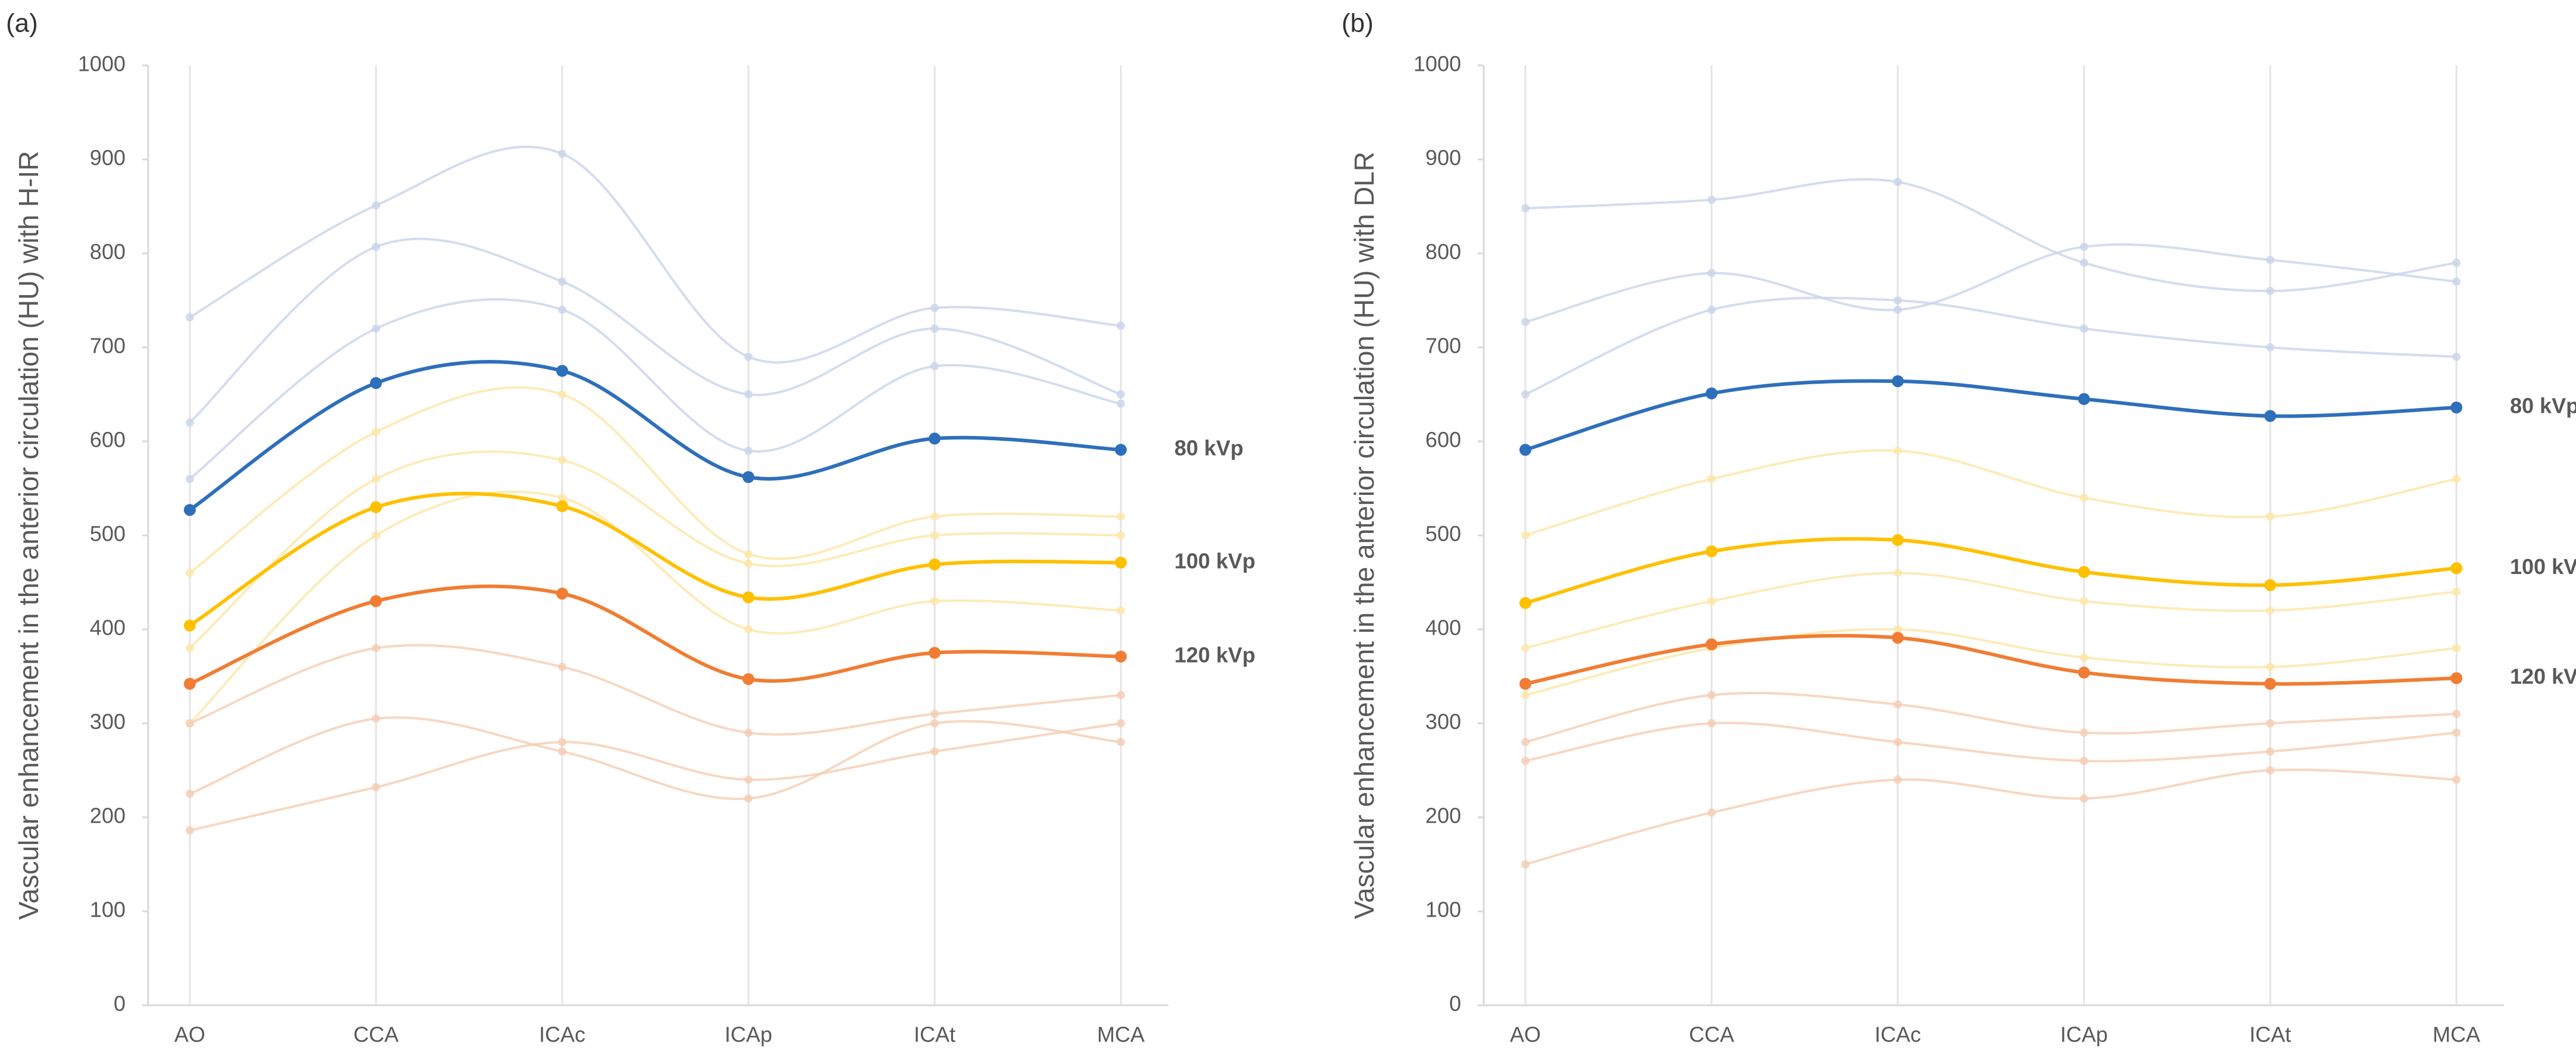 Image resolution: width=2576 pixels, height=1057 pixels. I want to click on x-tick-label: ICAc, so click(1898, 1035).